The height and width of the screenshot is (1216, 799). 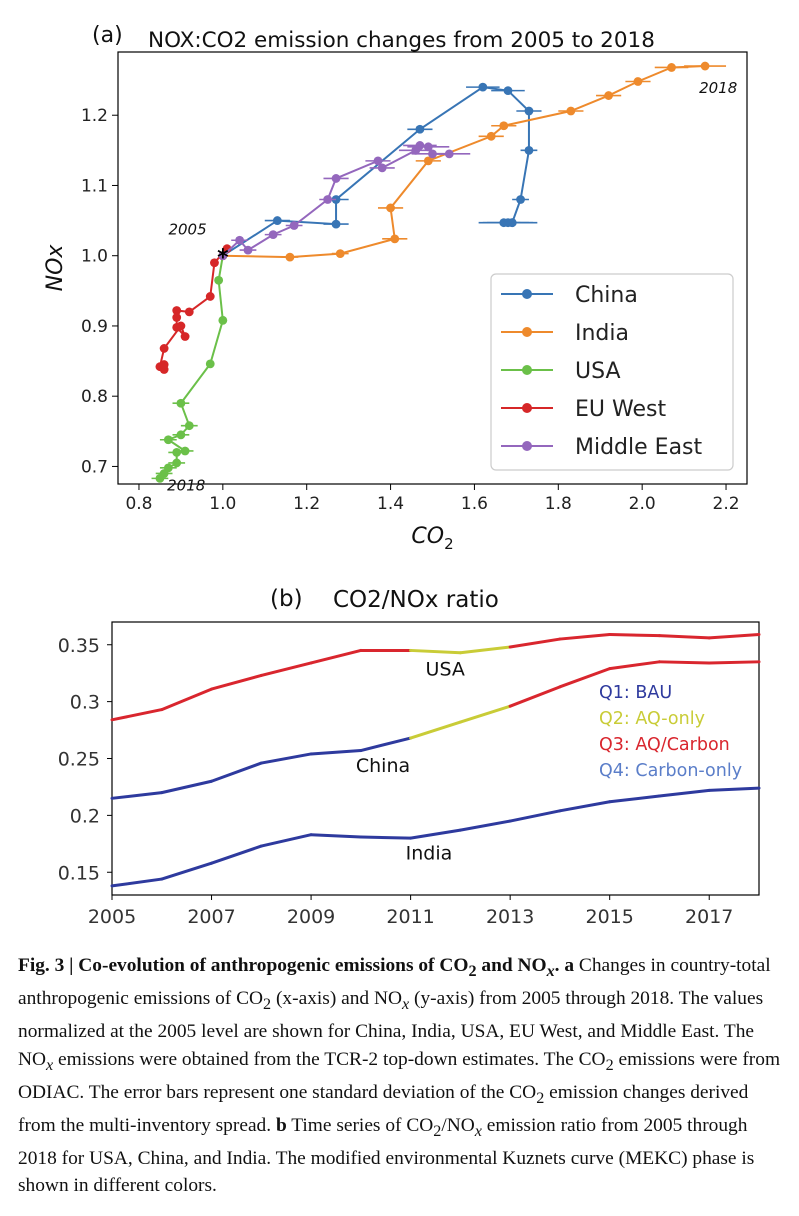 I want to click on a-x-tick-label: 1.2, so click(x=306, y=504).